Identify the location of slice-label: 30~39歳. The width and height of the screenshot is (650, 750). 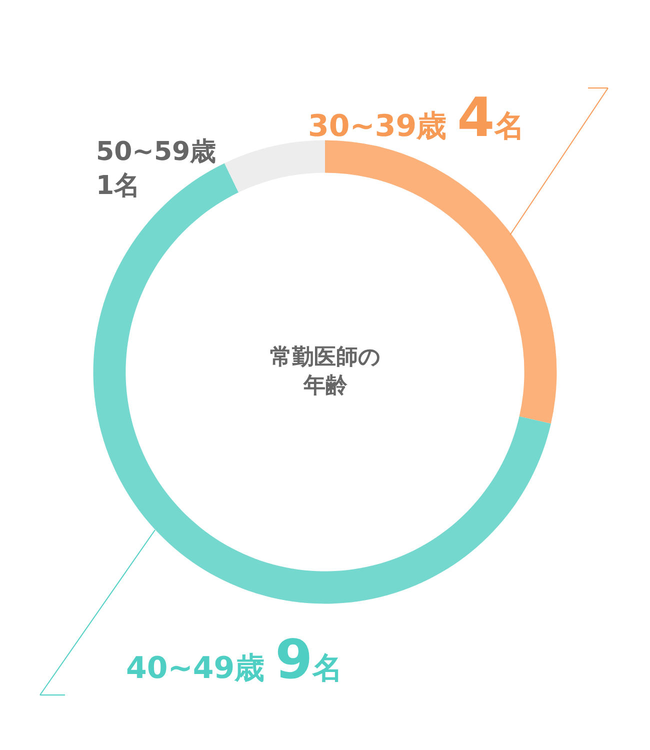
(377, 126).